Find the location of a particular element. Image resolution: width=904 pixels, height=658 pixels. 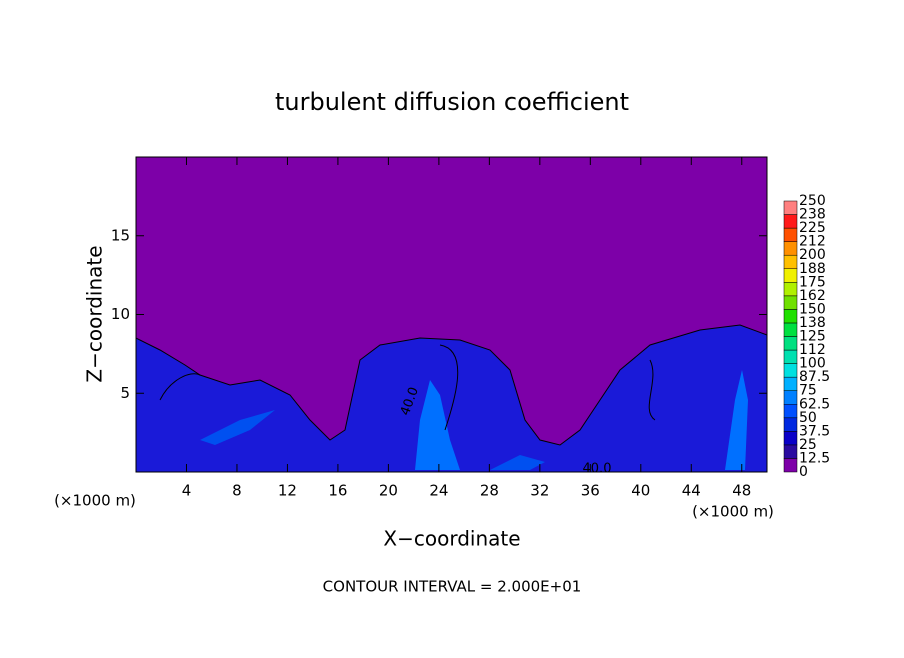

x-tick-label: 32 is located at coordinates (539, 491).